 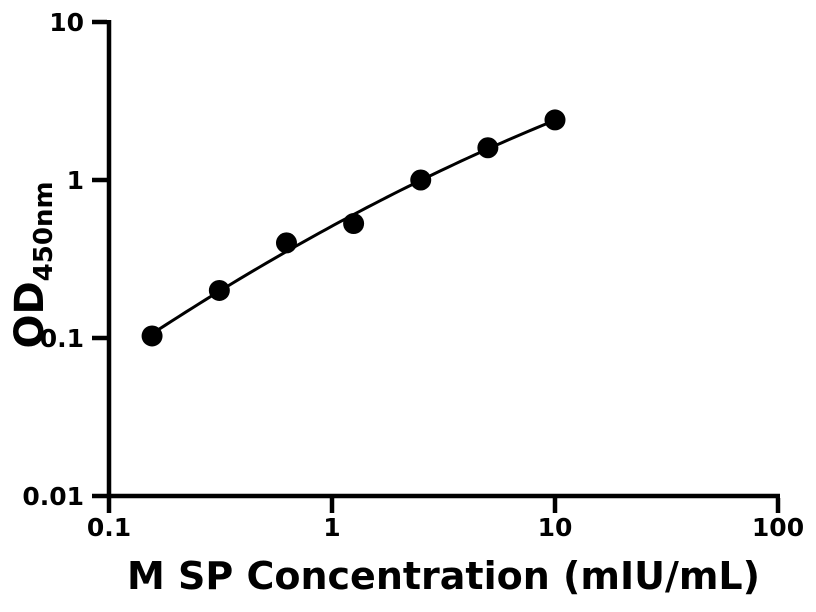 What do you see at coordinates (443, 576) in the screenshot?
I see `x-axis-title: M SP Concentration (mIU/mL)` at bounding box center [443, 576].